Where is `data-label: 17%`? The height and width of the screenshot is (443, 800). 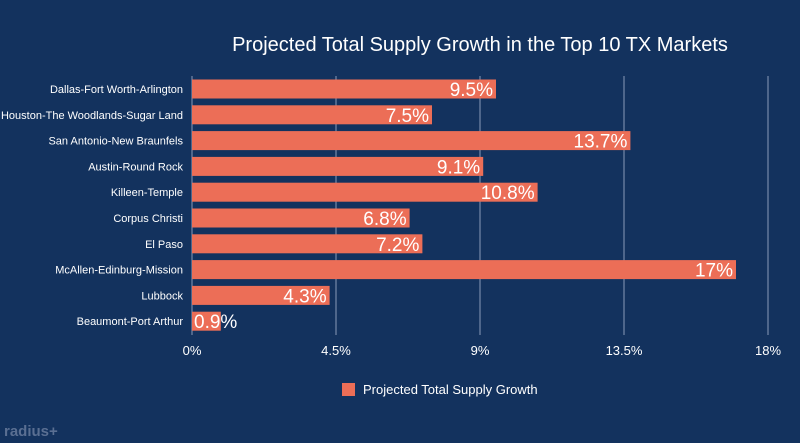
data-label: 17% is located at coordinates (714, 271).